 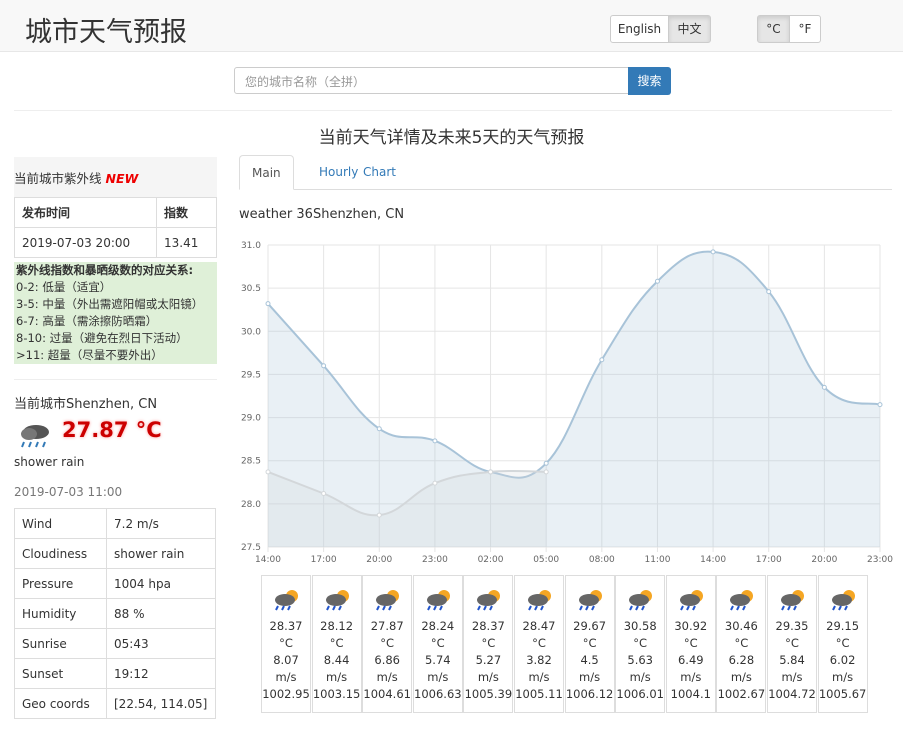 What do you see at coordinates (102, 338) in the screenshot?
I see `uv-legend-line: 8-10: 过量（避免在烈日下活动）` at bounding box center [102, 338].